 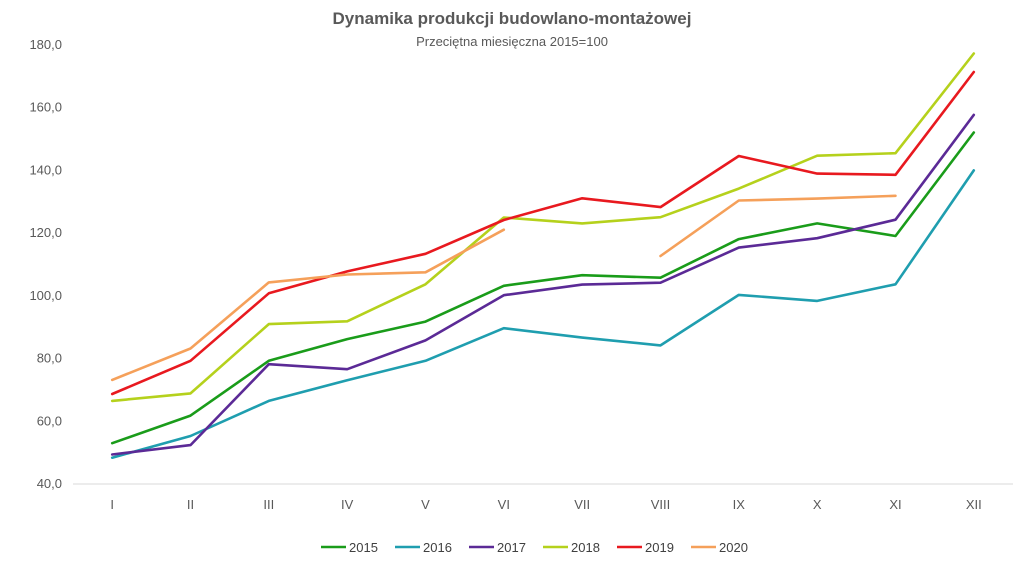 What do you see at coordinates (49, 358) in the screenshot?
I see `y-tick-label: 80,0` at bounding box center [49, 358].